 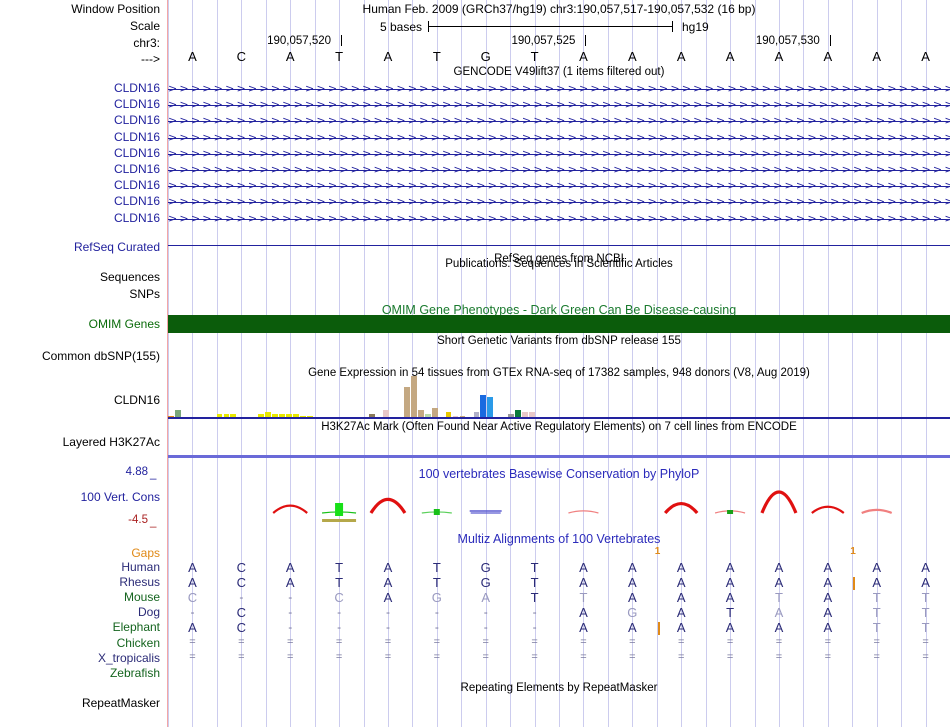 I want to click on h3k27ac-label: Layered H3K27Ac, so click(x=111, y=442).